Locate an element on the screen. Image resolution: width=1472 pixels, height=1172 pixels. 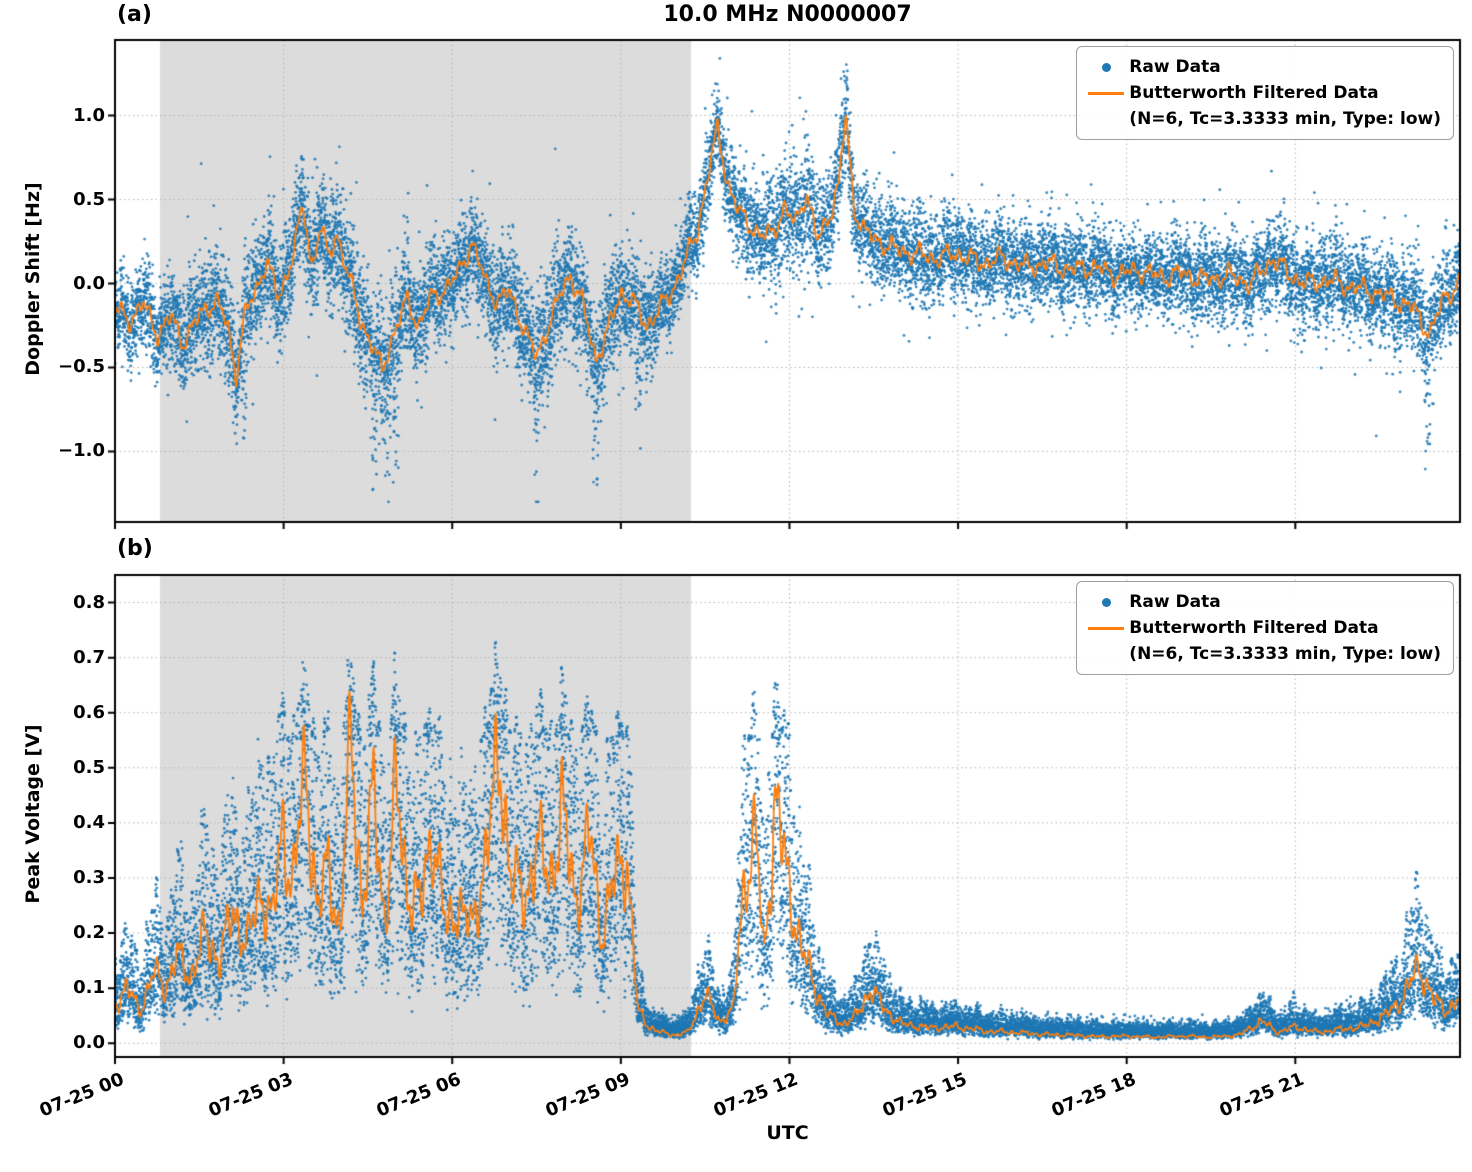
y-axis-label-doppler: Doppler Shift [Hz] is located at coordinates (33, 279).